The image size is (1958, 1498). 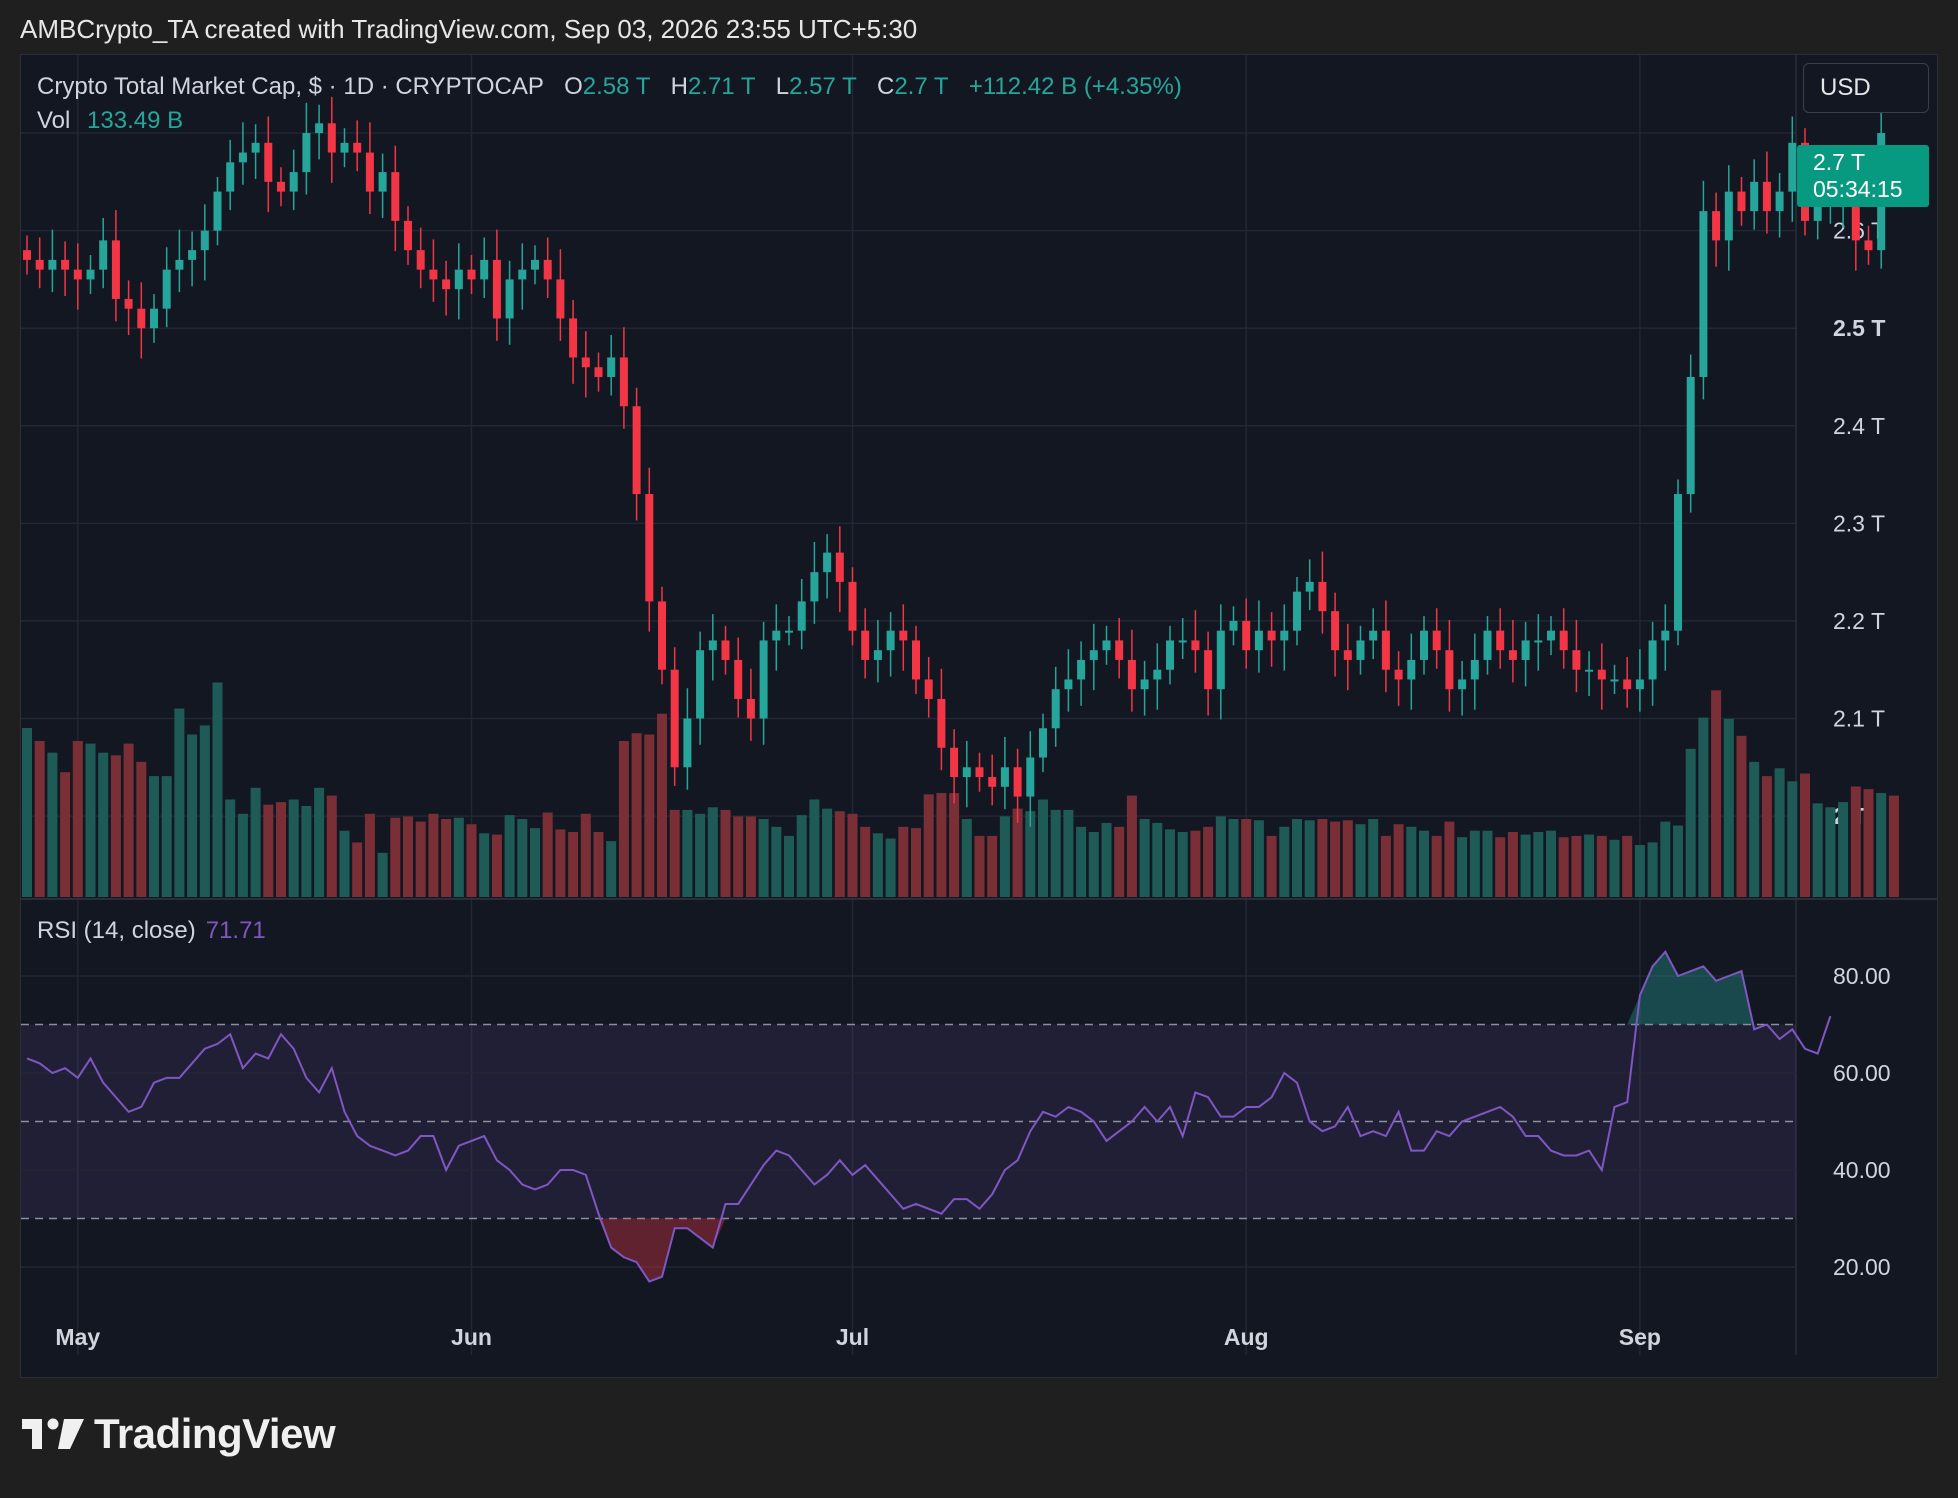 What do you see at coordinates (1246, 1337) in the screenshot?
I see `x-axis-tick-label: Aug` at bounding box center [1246, 1337].